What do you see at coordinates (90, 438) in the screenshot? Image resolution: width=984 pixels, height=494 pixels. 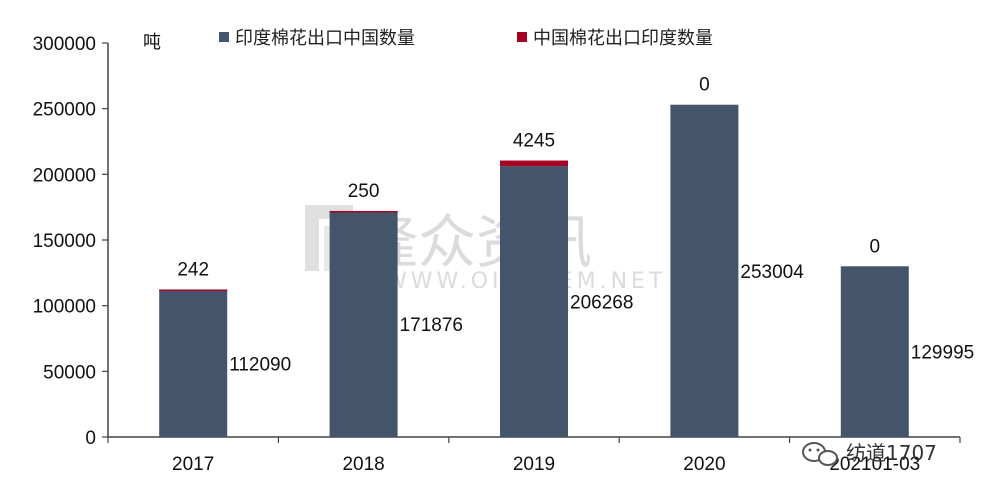 I see `y-tick-label: 0` at bounding box center [90, 438].